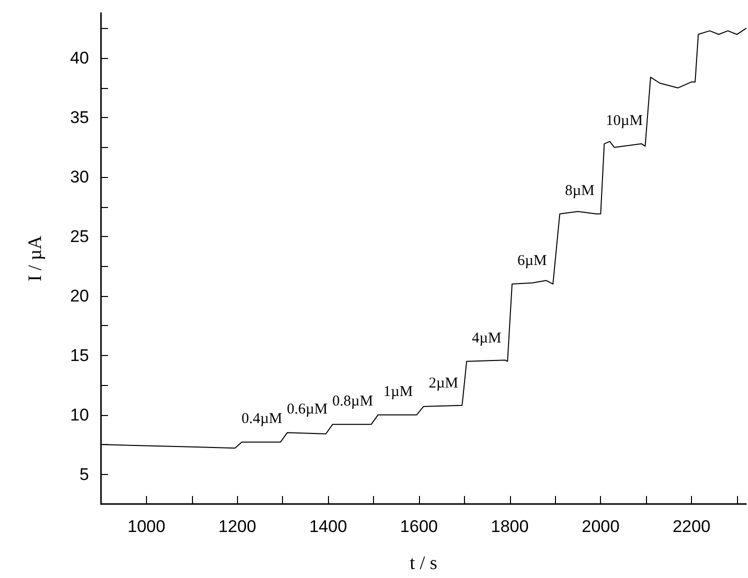 The image size is (748, 578). I want to click on annotation: 2µM, so click(443, 384).